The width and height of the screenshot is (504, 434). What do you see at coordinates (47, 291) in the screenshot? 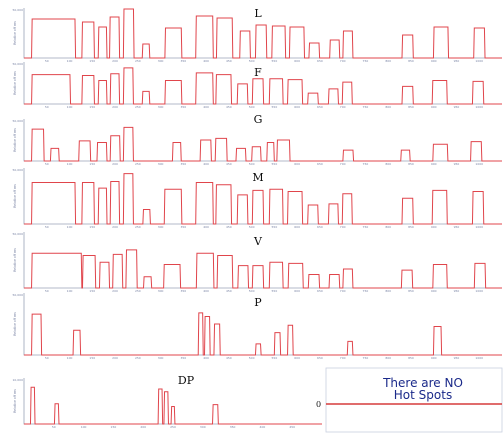
I see `x-tick-label: 50` at bounding box center [47, 291].